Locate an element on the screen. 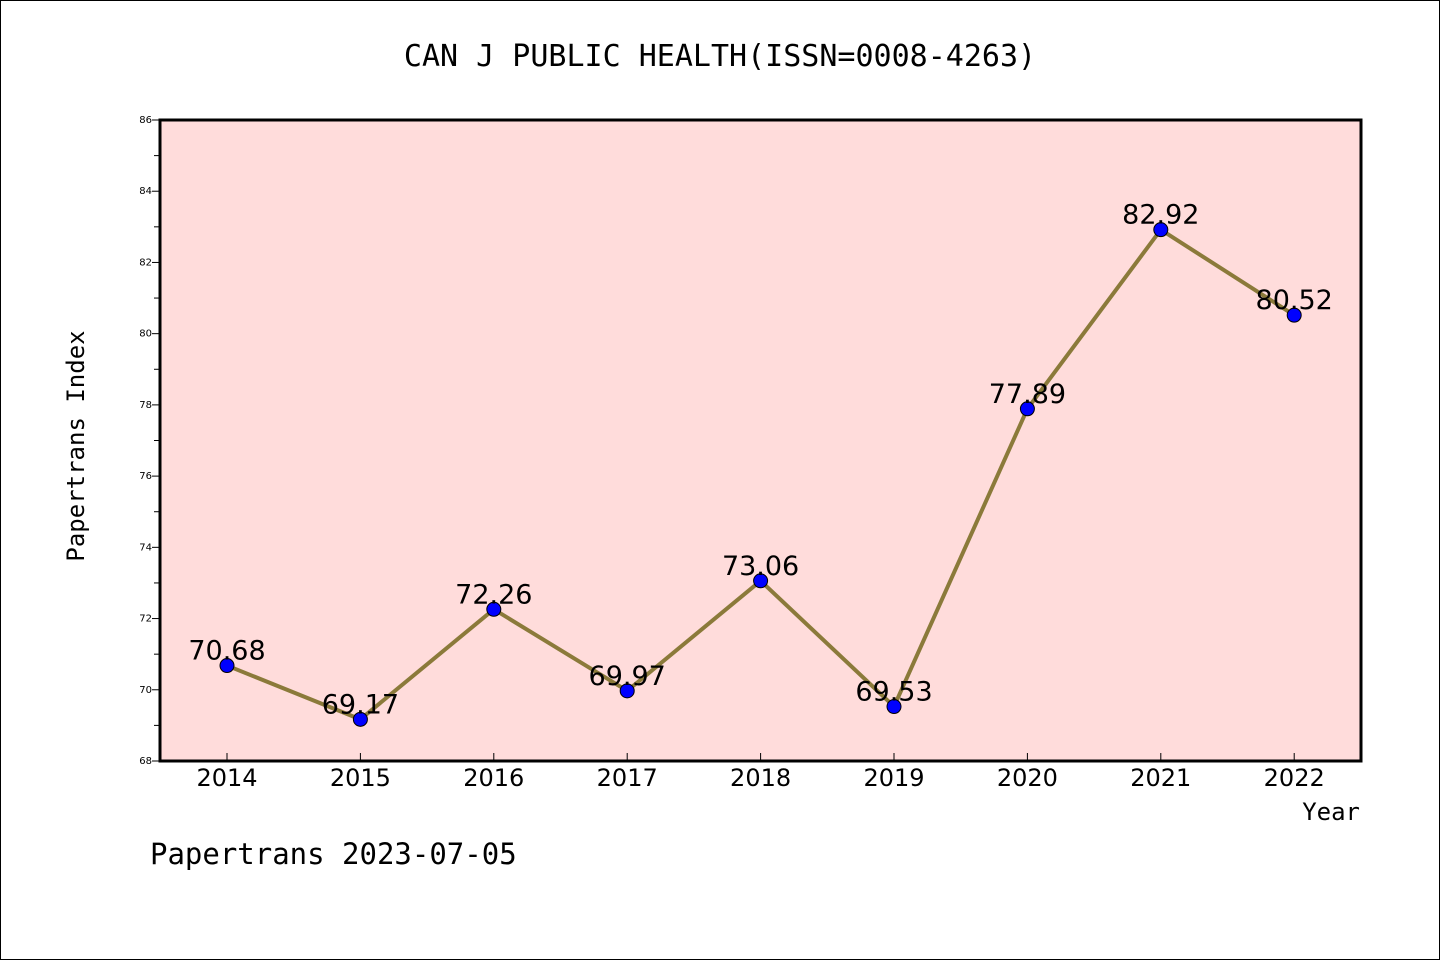  y-tick-label: 78 is located at coordinates (145, 405).